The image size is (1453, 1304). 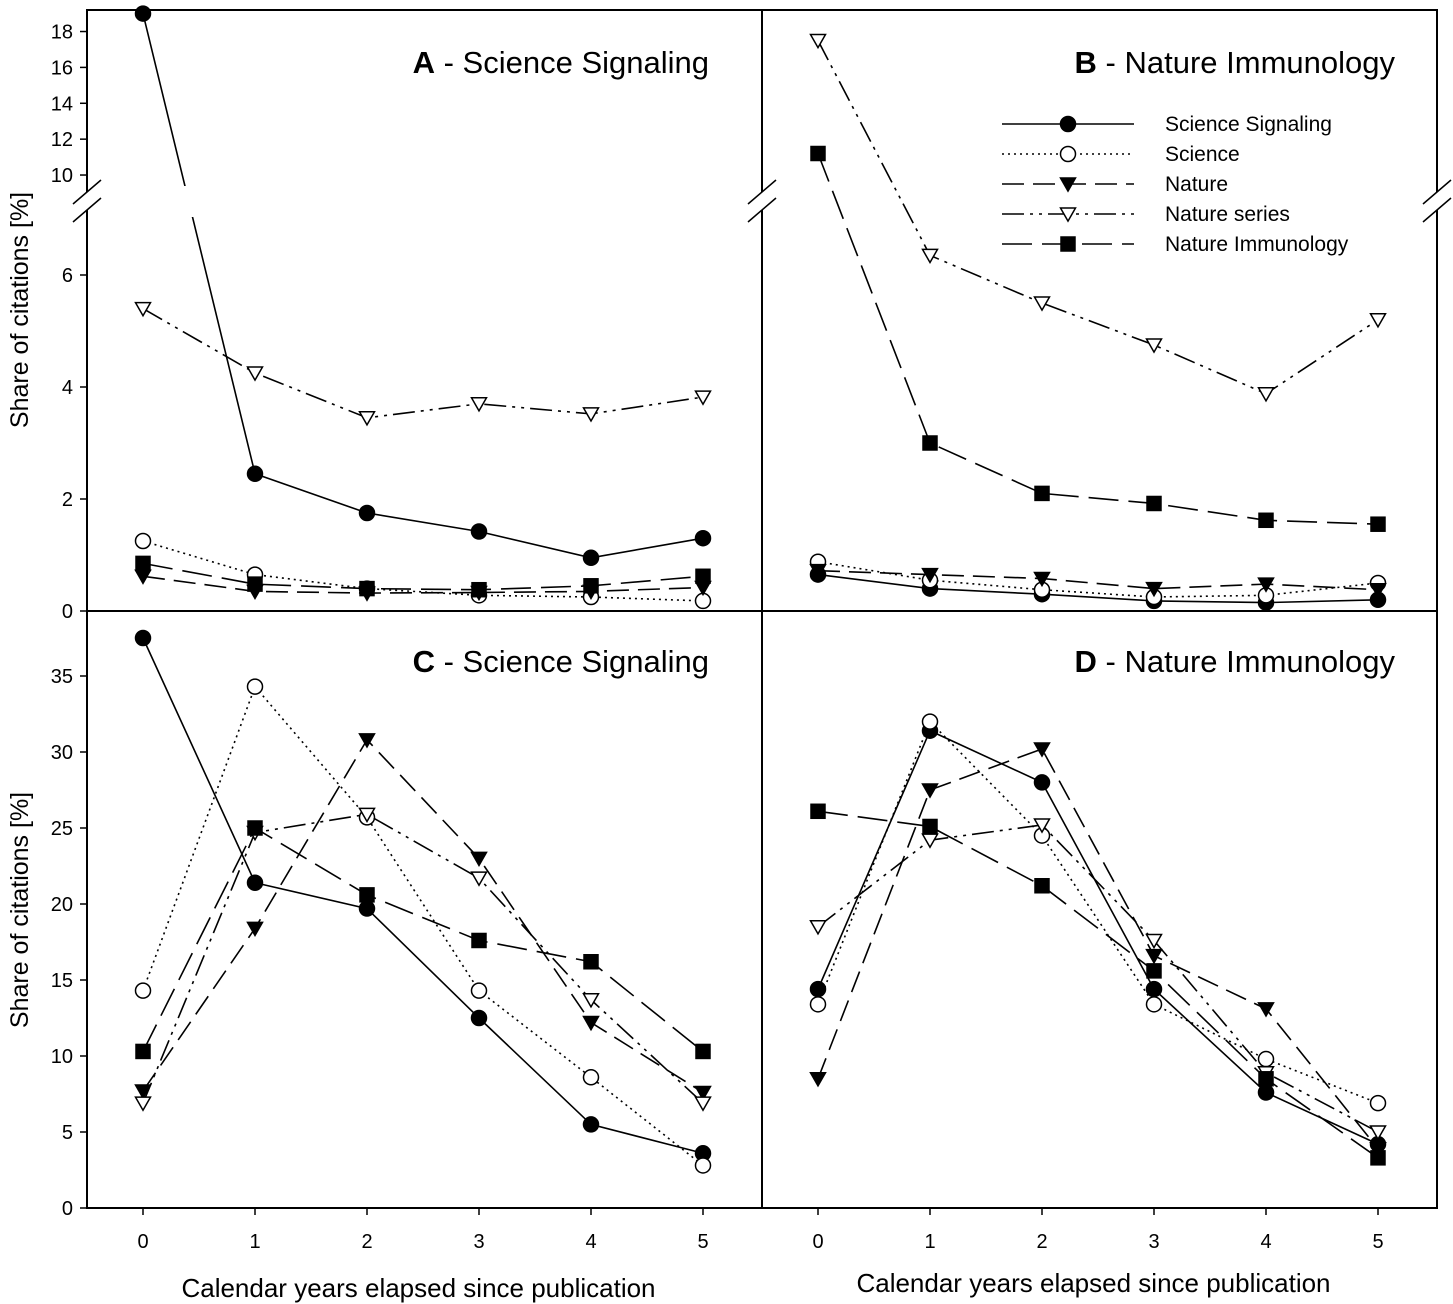 What do you see at coordinates (424, 62) in the screenshot?
I see `panel-title-letter: A` at bounding box center [424, 62].